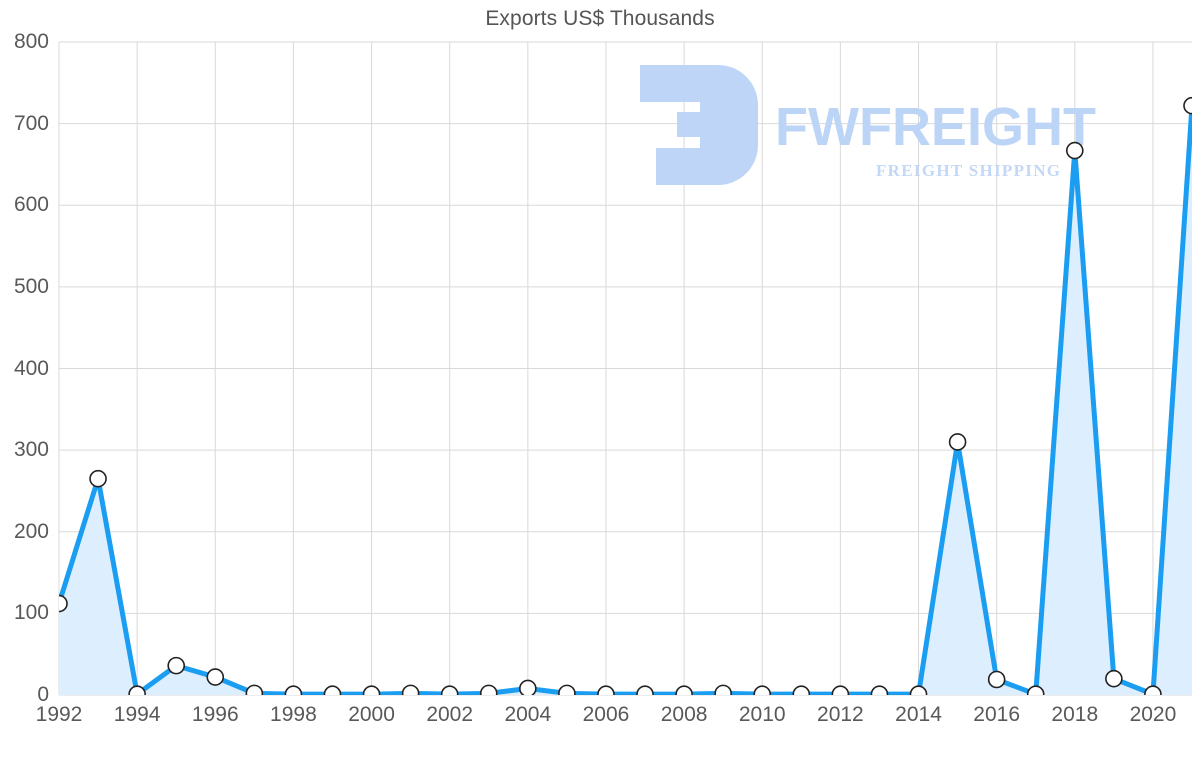 This screenshot has height=763, width=1200. What do you see at coordinates (1153, 714) in the screenshot?
I see `x-axis-tick-label: 2020` at bounding box center [1153, 714].